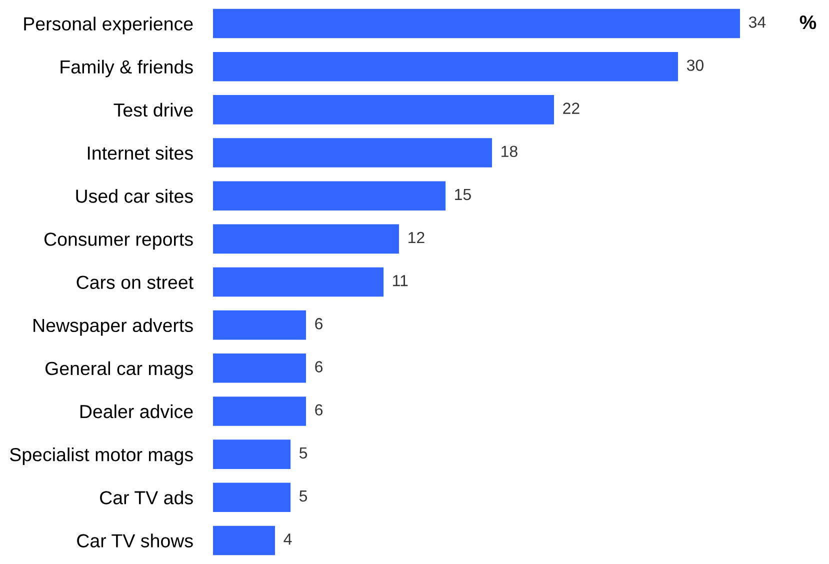 This screenshot has height=564, width=829. Describe the element at coordinates (416, 238) in the screenshot. I see `data-label: 12` at that location.